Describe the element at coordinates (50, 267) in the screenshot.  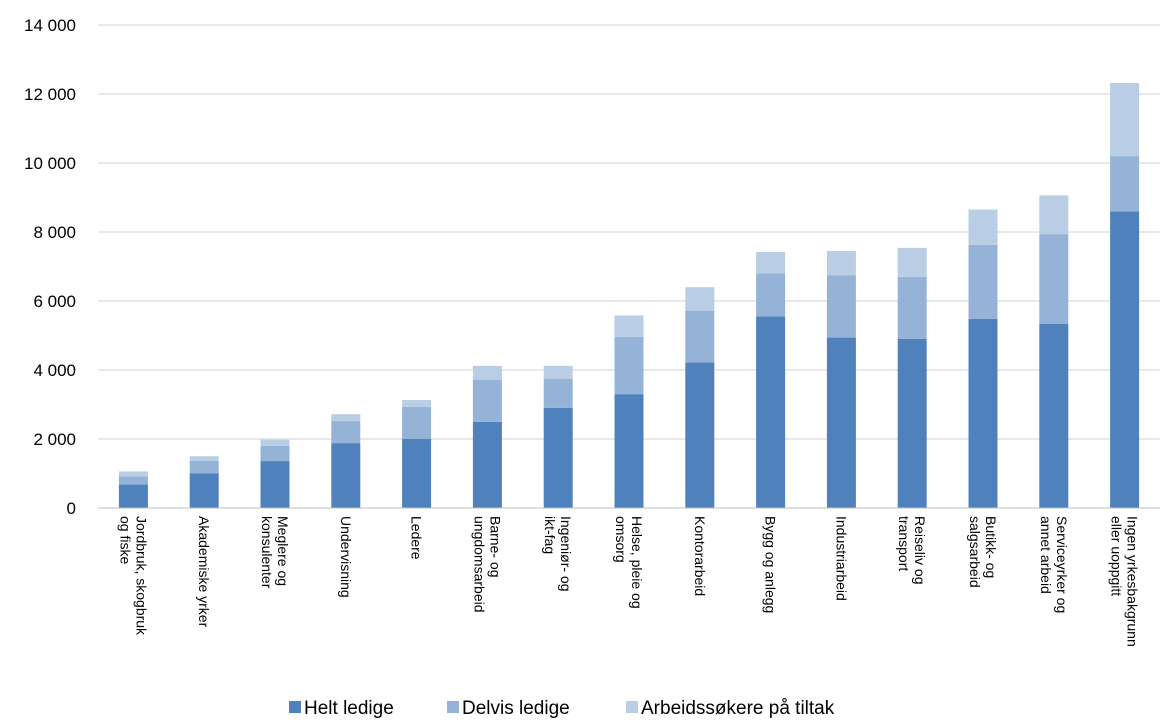
I see `y-axis-tick-labels: 0 2 000 4 000 6 000 8 000 10 000 12 000 14 000` at that location.